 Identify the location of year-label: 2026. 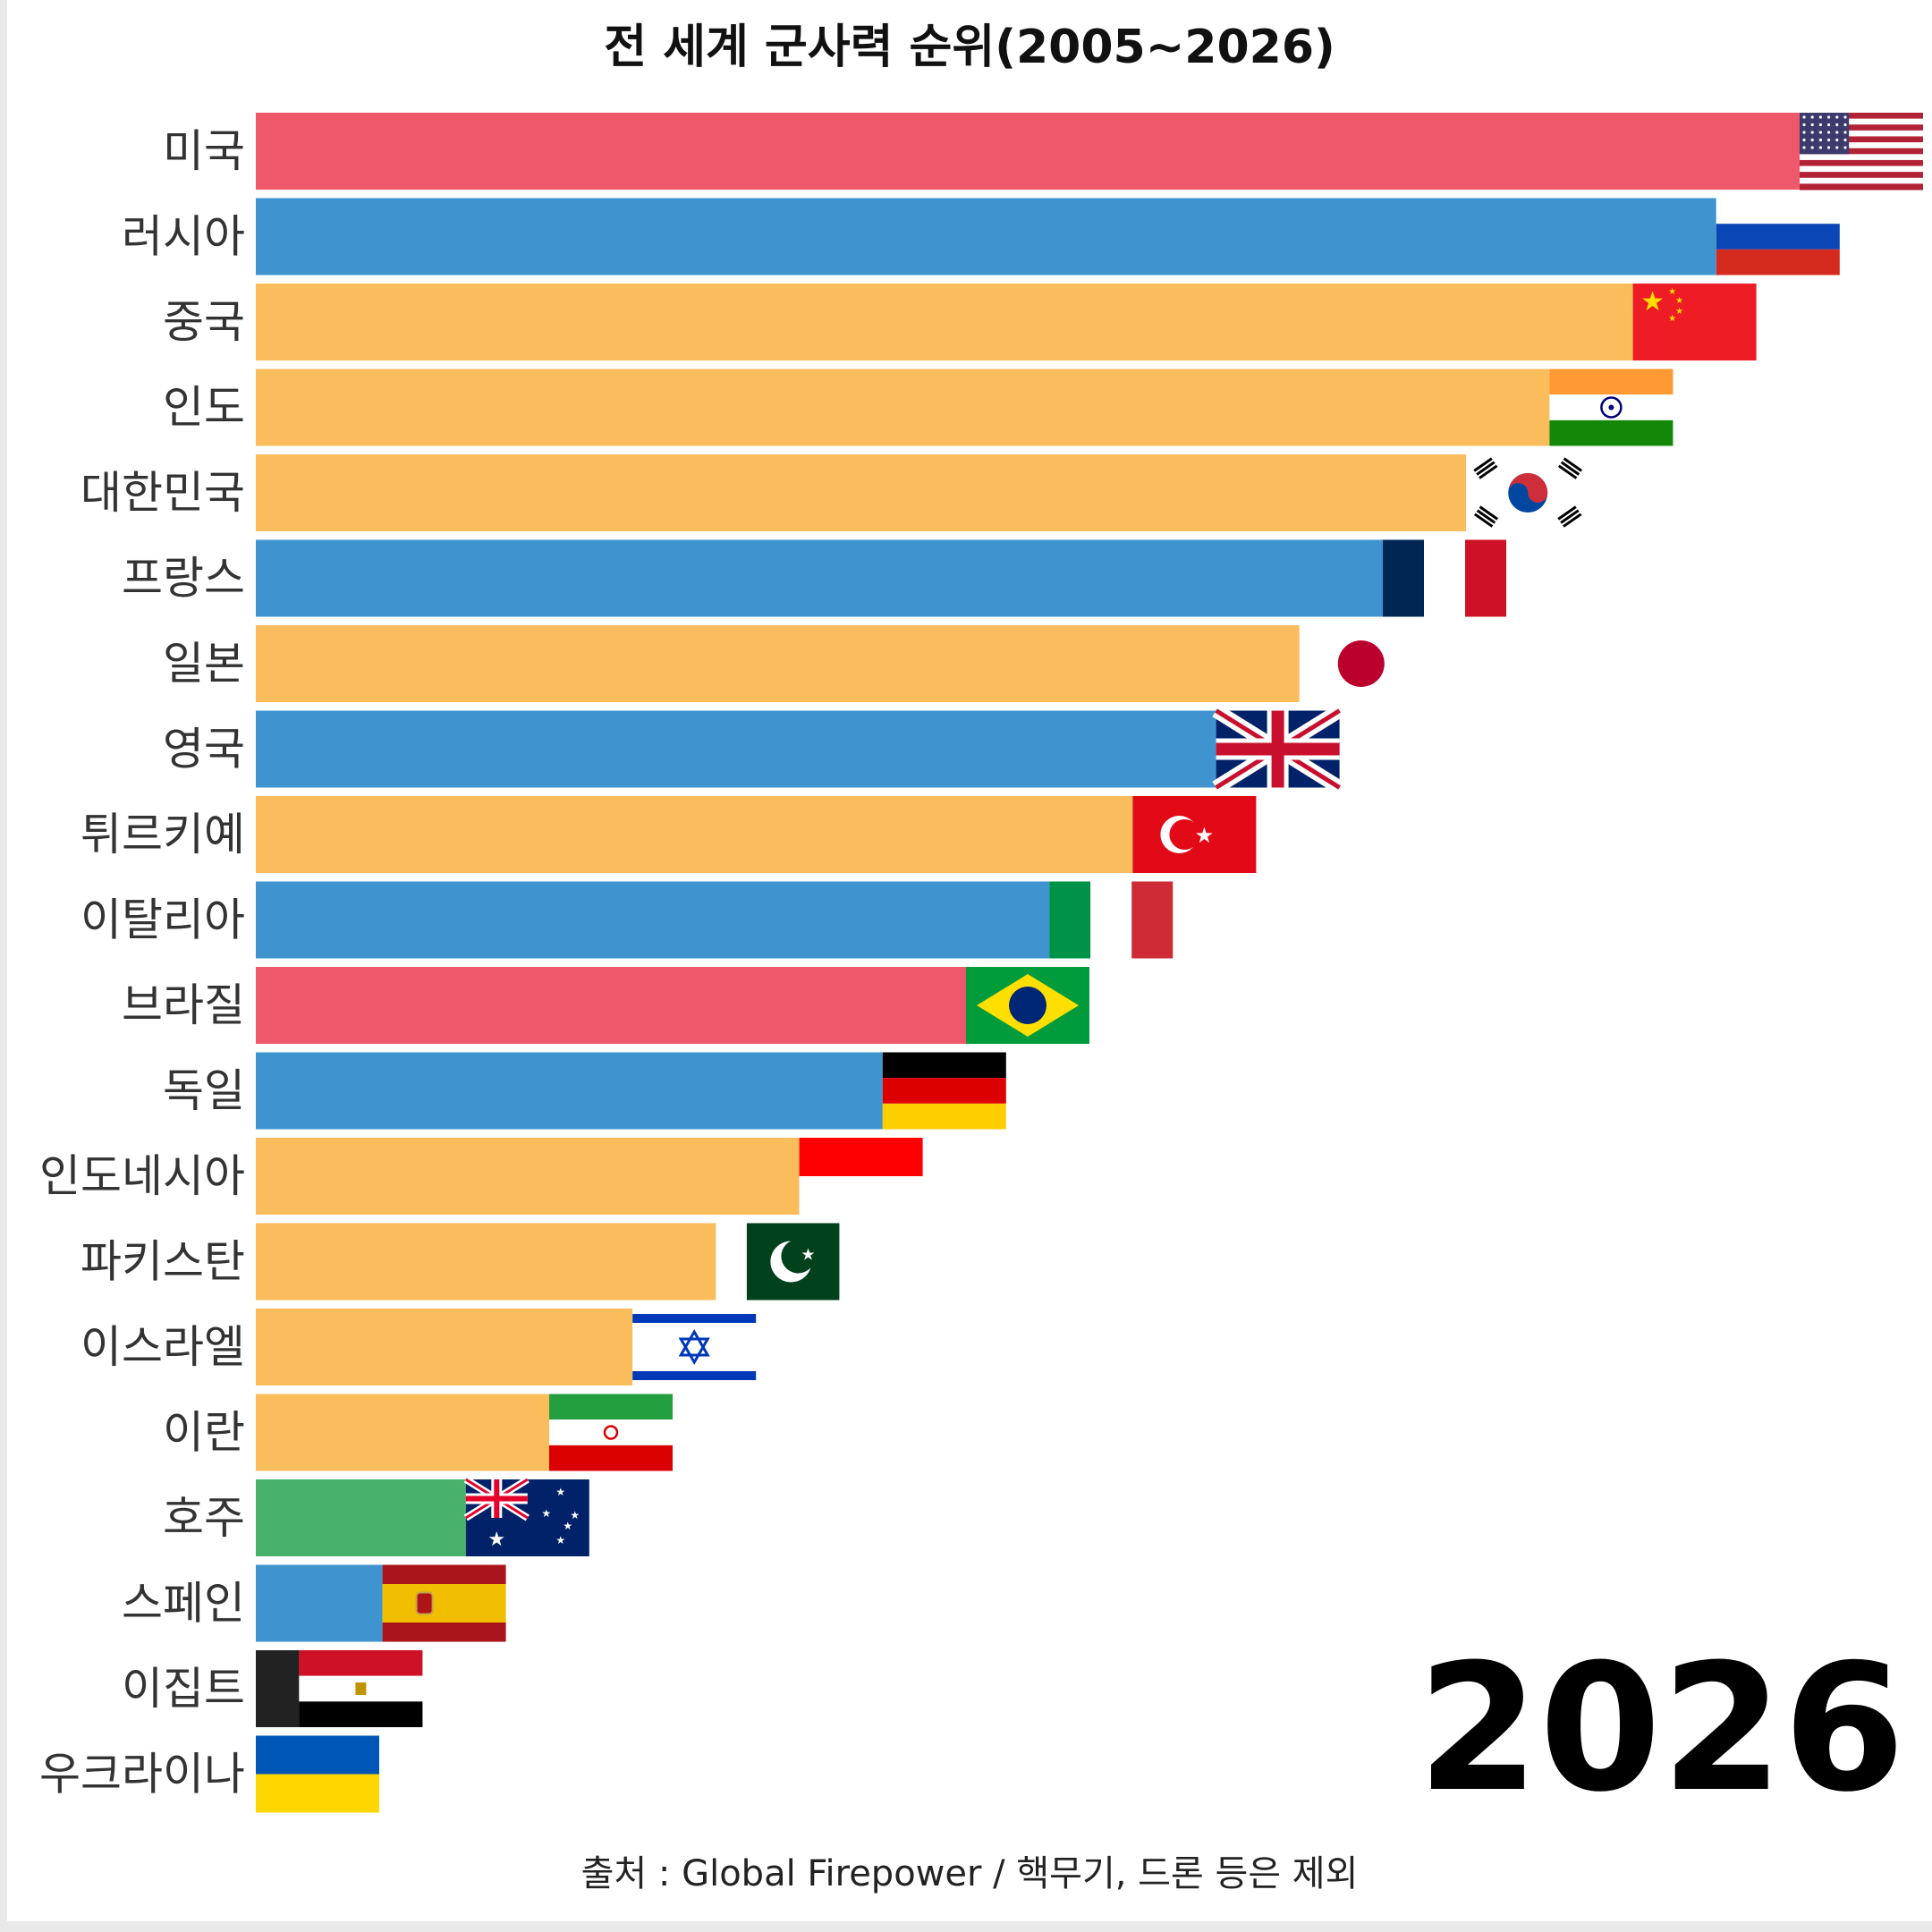
(1661, 1729).